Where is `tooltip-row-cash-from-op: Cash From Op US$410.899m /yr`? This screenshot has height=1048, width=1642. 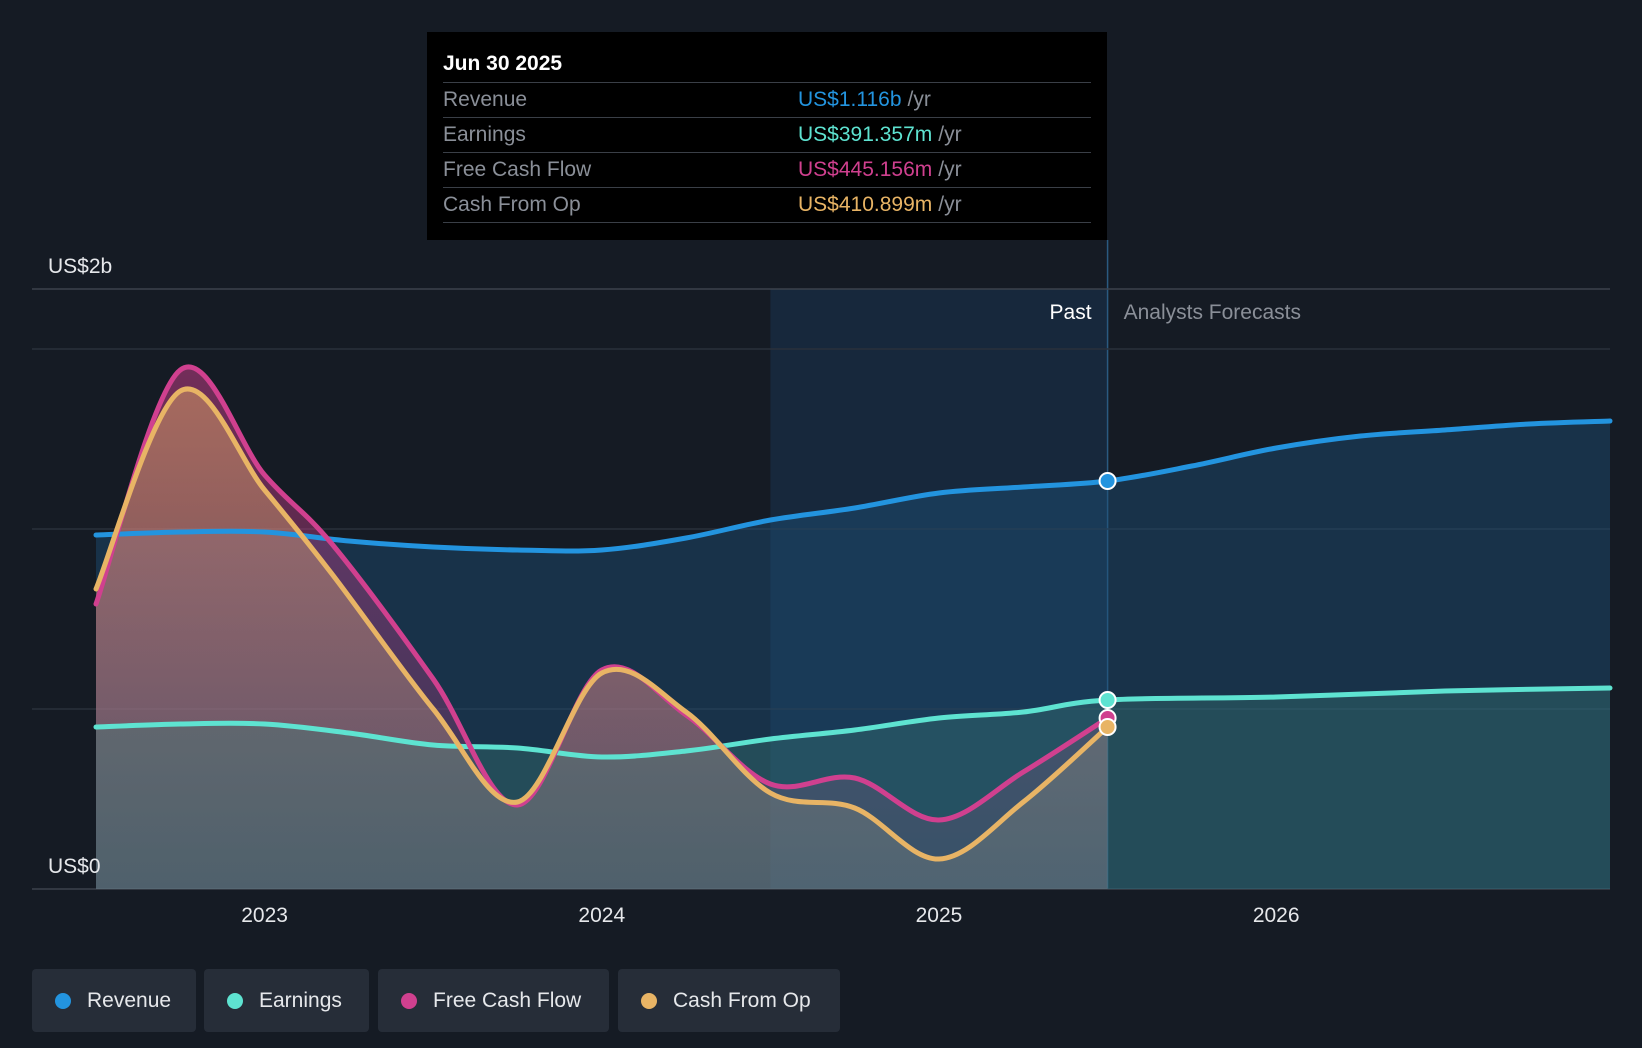
tooltip-row-cash-from-op: Cash From Op US$410.899m /yr is located at coordinates (767, 205).